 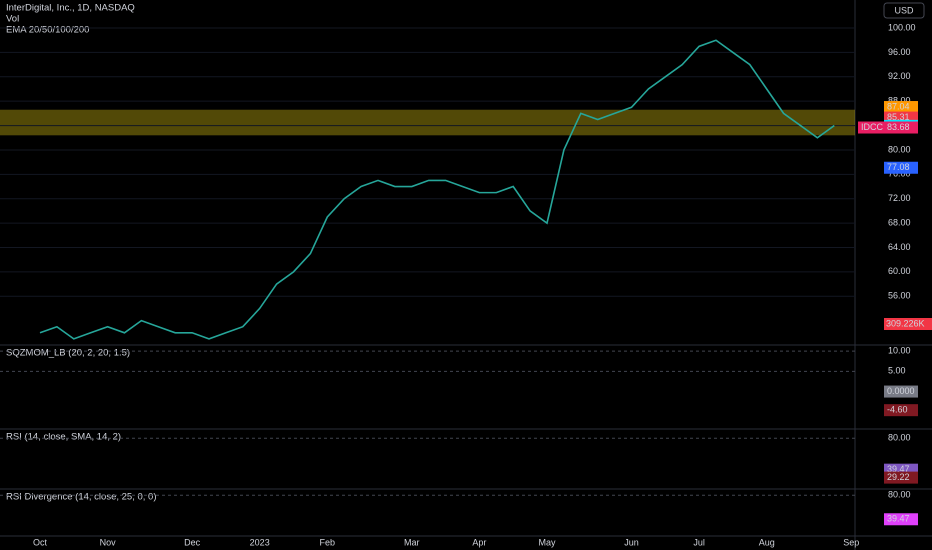 I want to click on y-tick-label: 92.00, so click(x=899, y=76).